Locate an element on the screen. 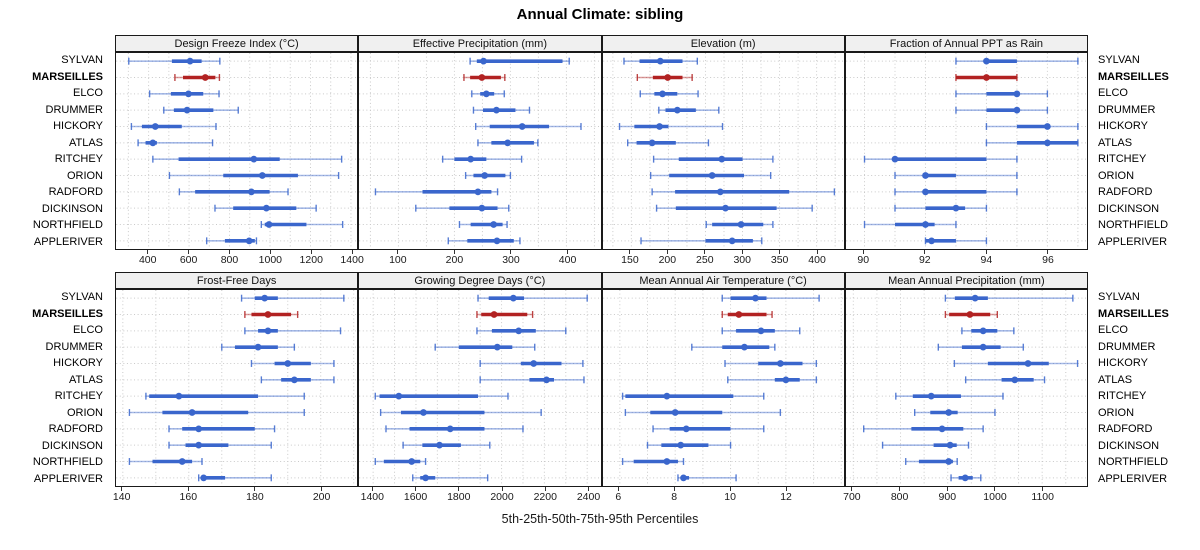 This screenshot has height=550, width=1200. site-label-drummer: DRUMMER is located at coordinates (74, 346).